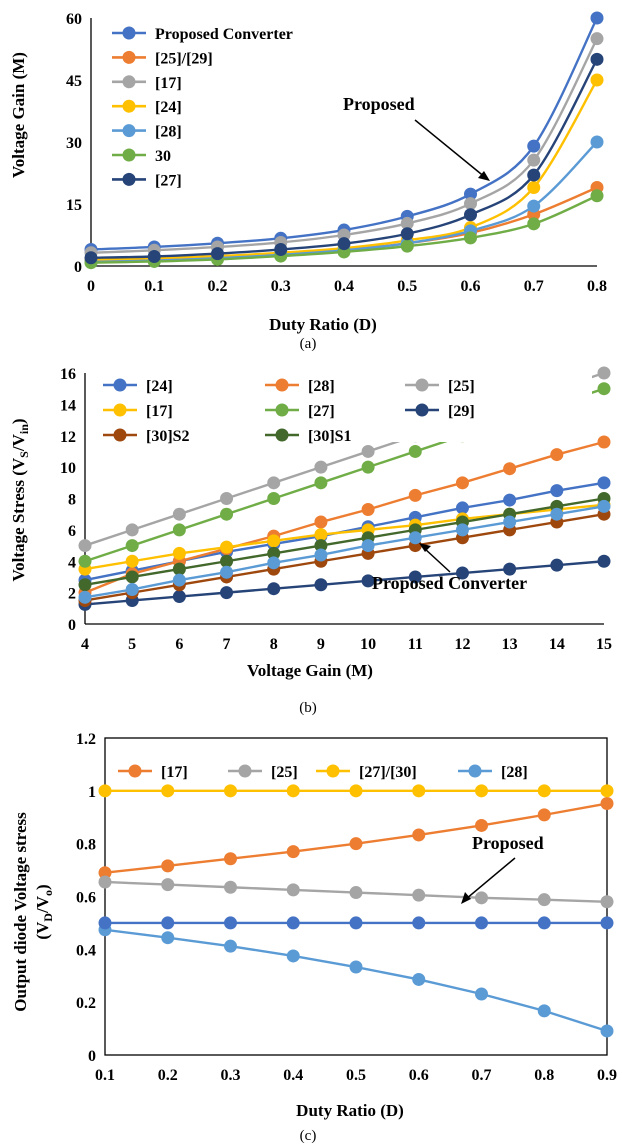 The width and height of the screenshot is (622, 1147). I want to click on y-tick-label: 15, so click(74, 205).